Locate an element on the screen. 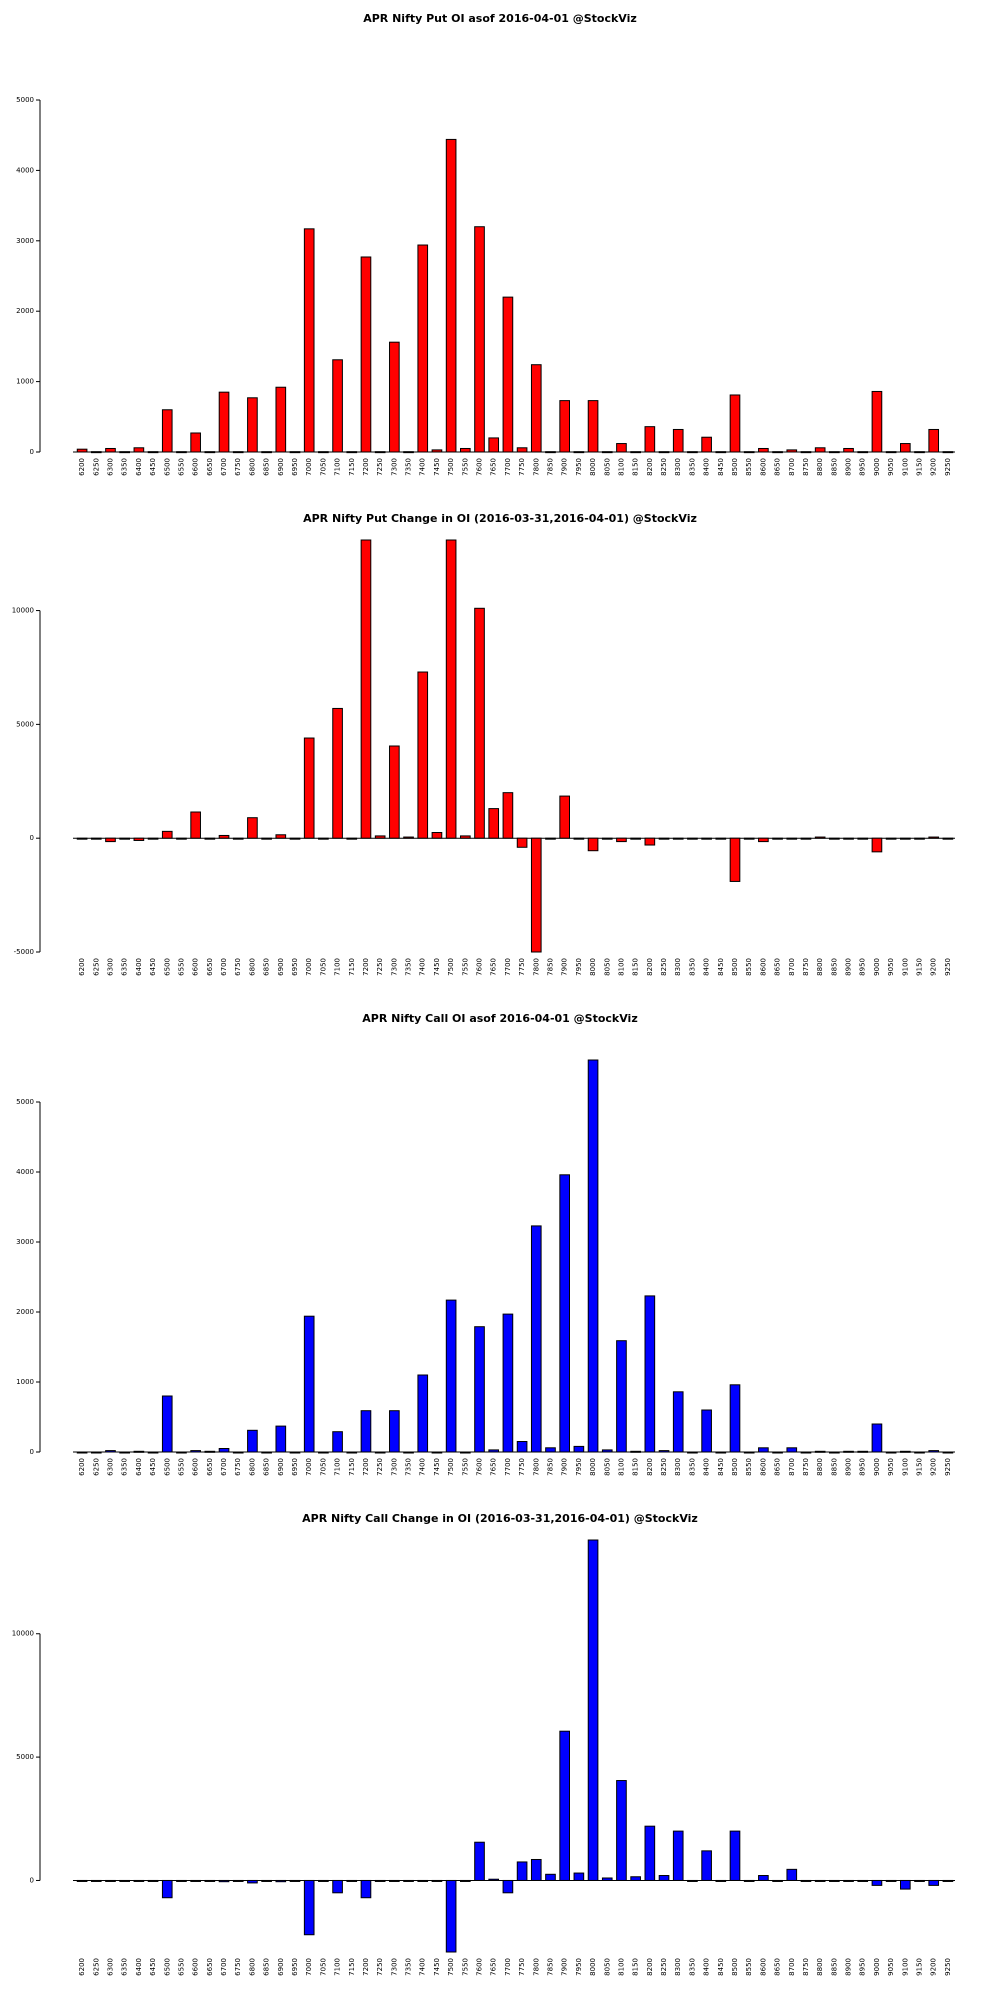 Image resolution: width=1000 pixels, height=2000 pixels. x-tick-label: 6200 is located at coordinates (82, 1467).